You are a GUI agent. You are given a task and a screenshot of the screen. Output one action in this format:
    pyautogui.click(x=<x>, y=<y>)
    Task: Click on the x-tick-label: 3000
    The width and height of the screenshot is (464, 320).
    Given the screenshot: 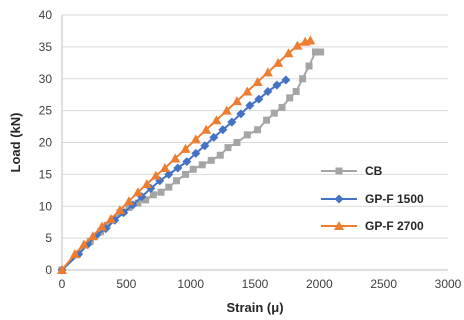 What is the action you would take?
    pyautogui.click(x=448, y=284)
    